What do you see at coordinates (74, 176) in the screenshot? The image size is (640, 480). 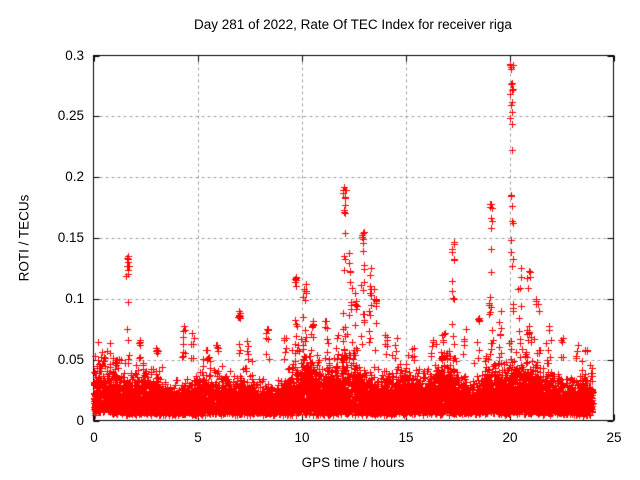 I see `y-tick-label: 0.2` at bounding box center [74, 176].